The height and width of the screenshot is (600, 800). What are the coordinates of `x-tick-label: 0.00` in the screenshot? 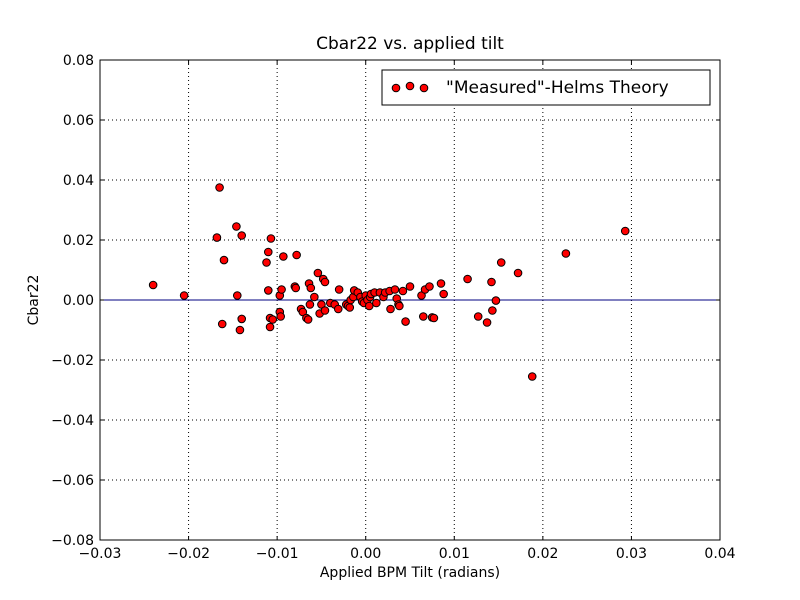 It's located at (365, 554).